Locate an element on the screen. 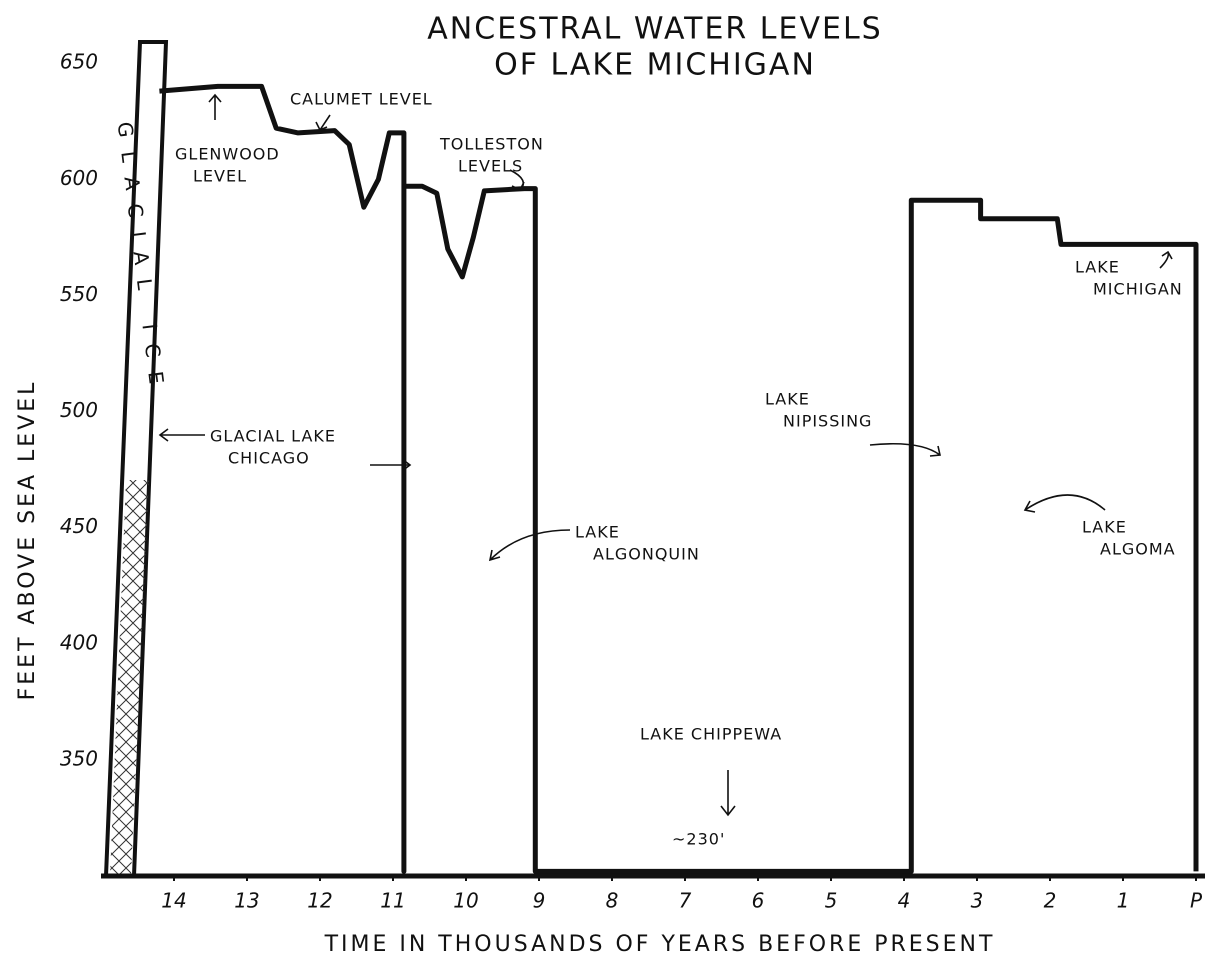 This screenshot has width=1208, height=966. x-tick-label: 8 is located at coordinates (612, 901).